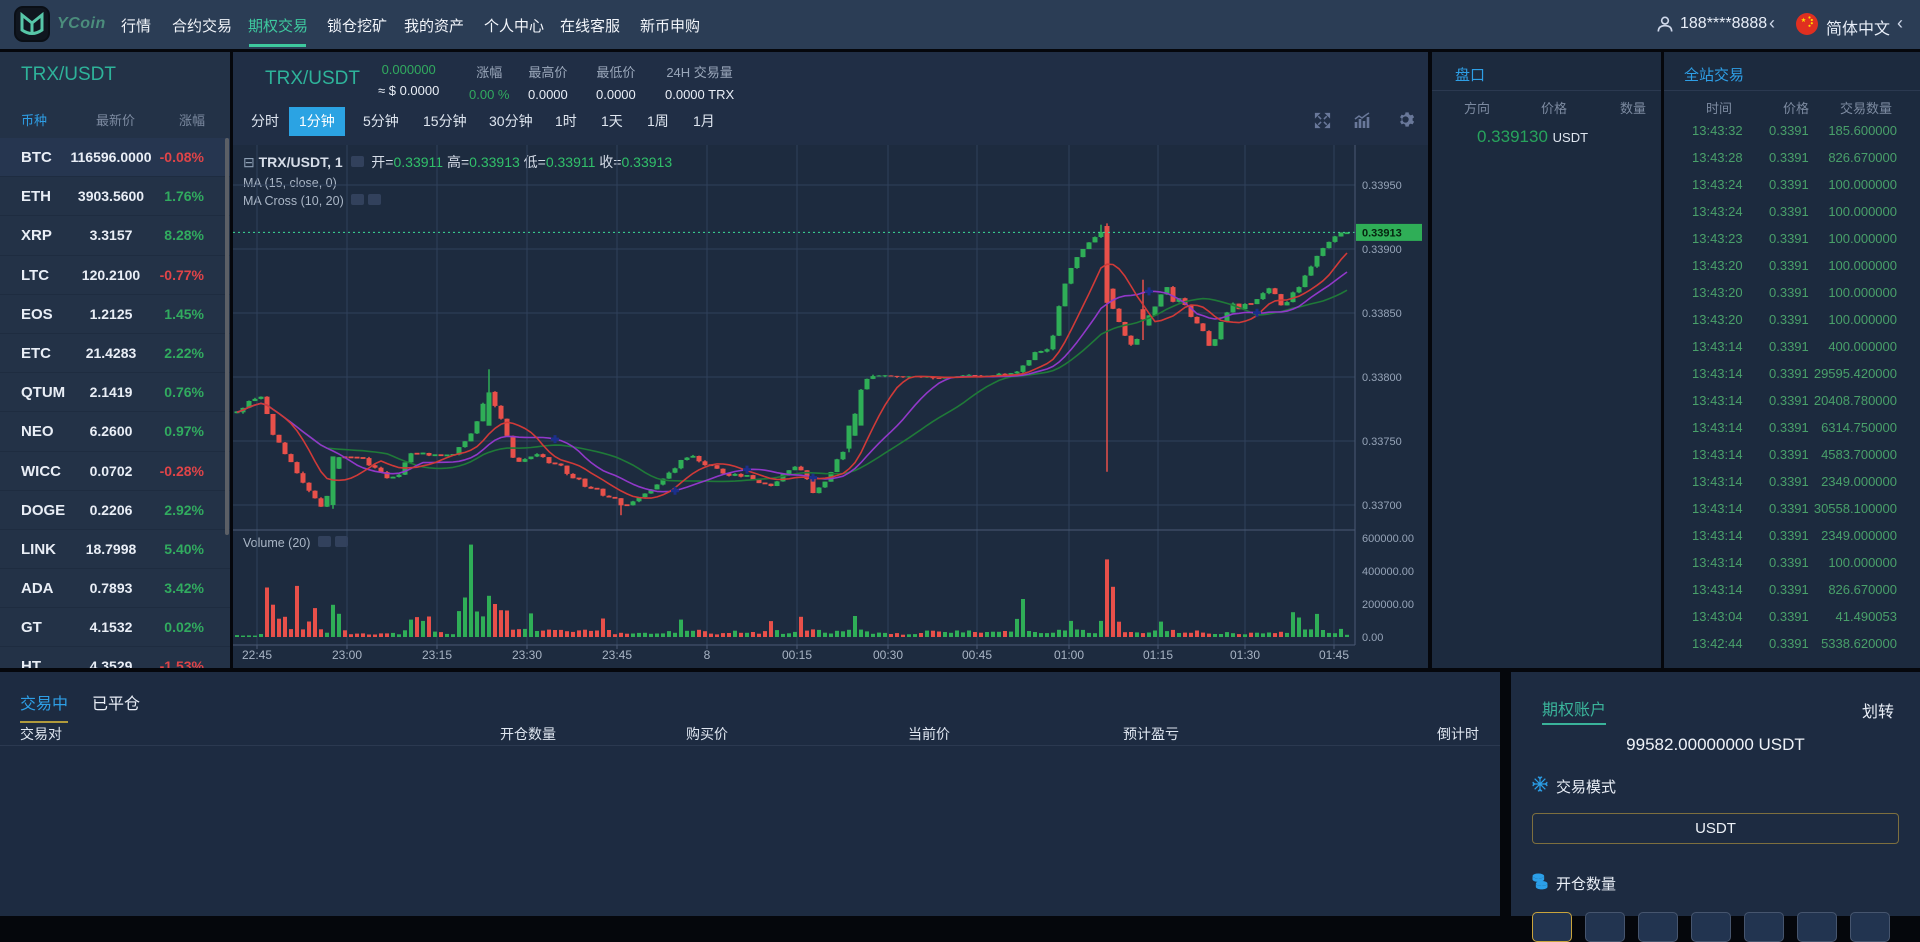 This screenshot has width=1920, height=942. What do you see at coordinates (1245, 655) in the screenshot?
I see `svg-text: 01:30` at bounding box center [1245, 655].